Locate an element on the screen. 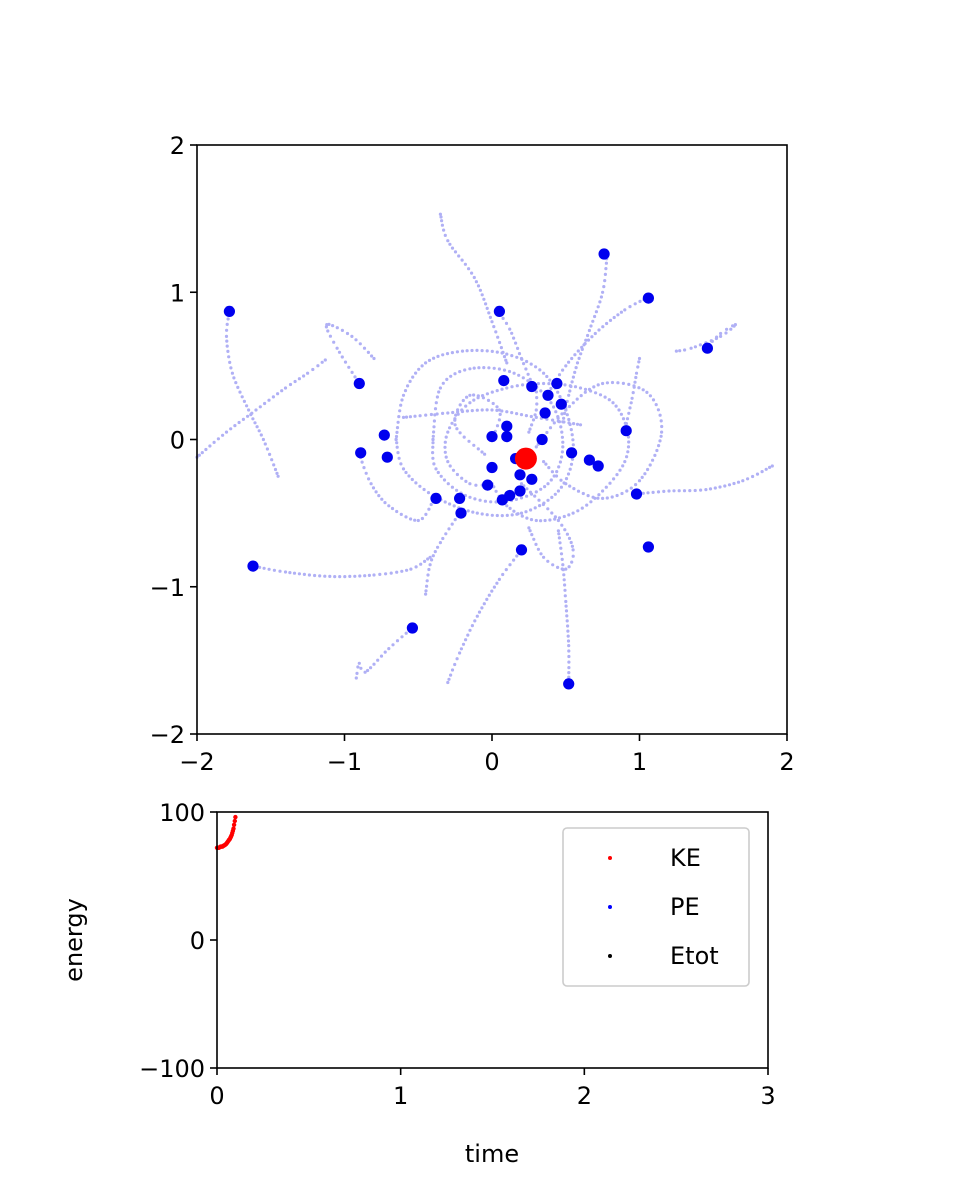 The image size is (960, 1200). central-body-point is located at coordinates (525, 458).